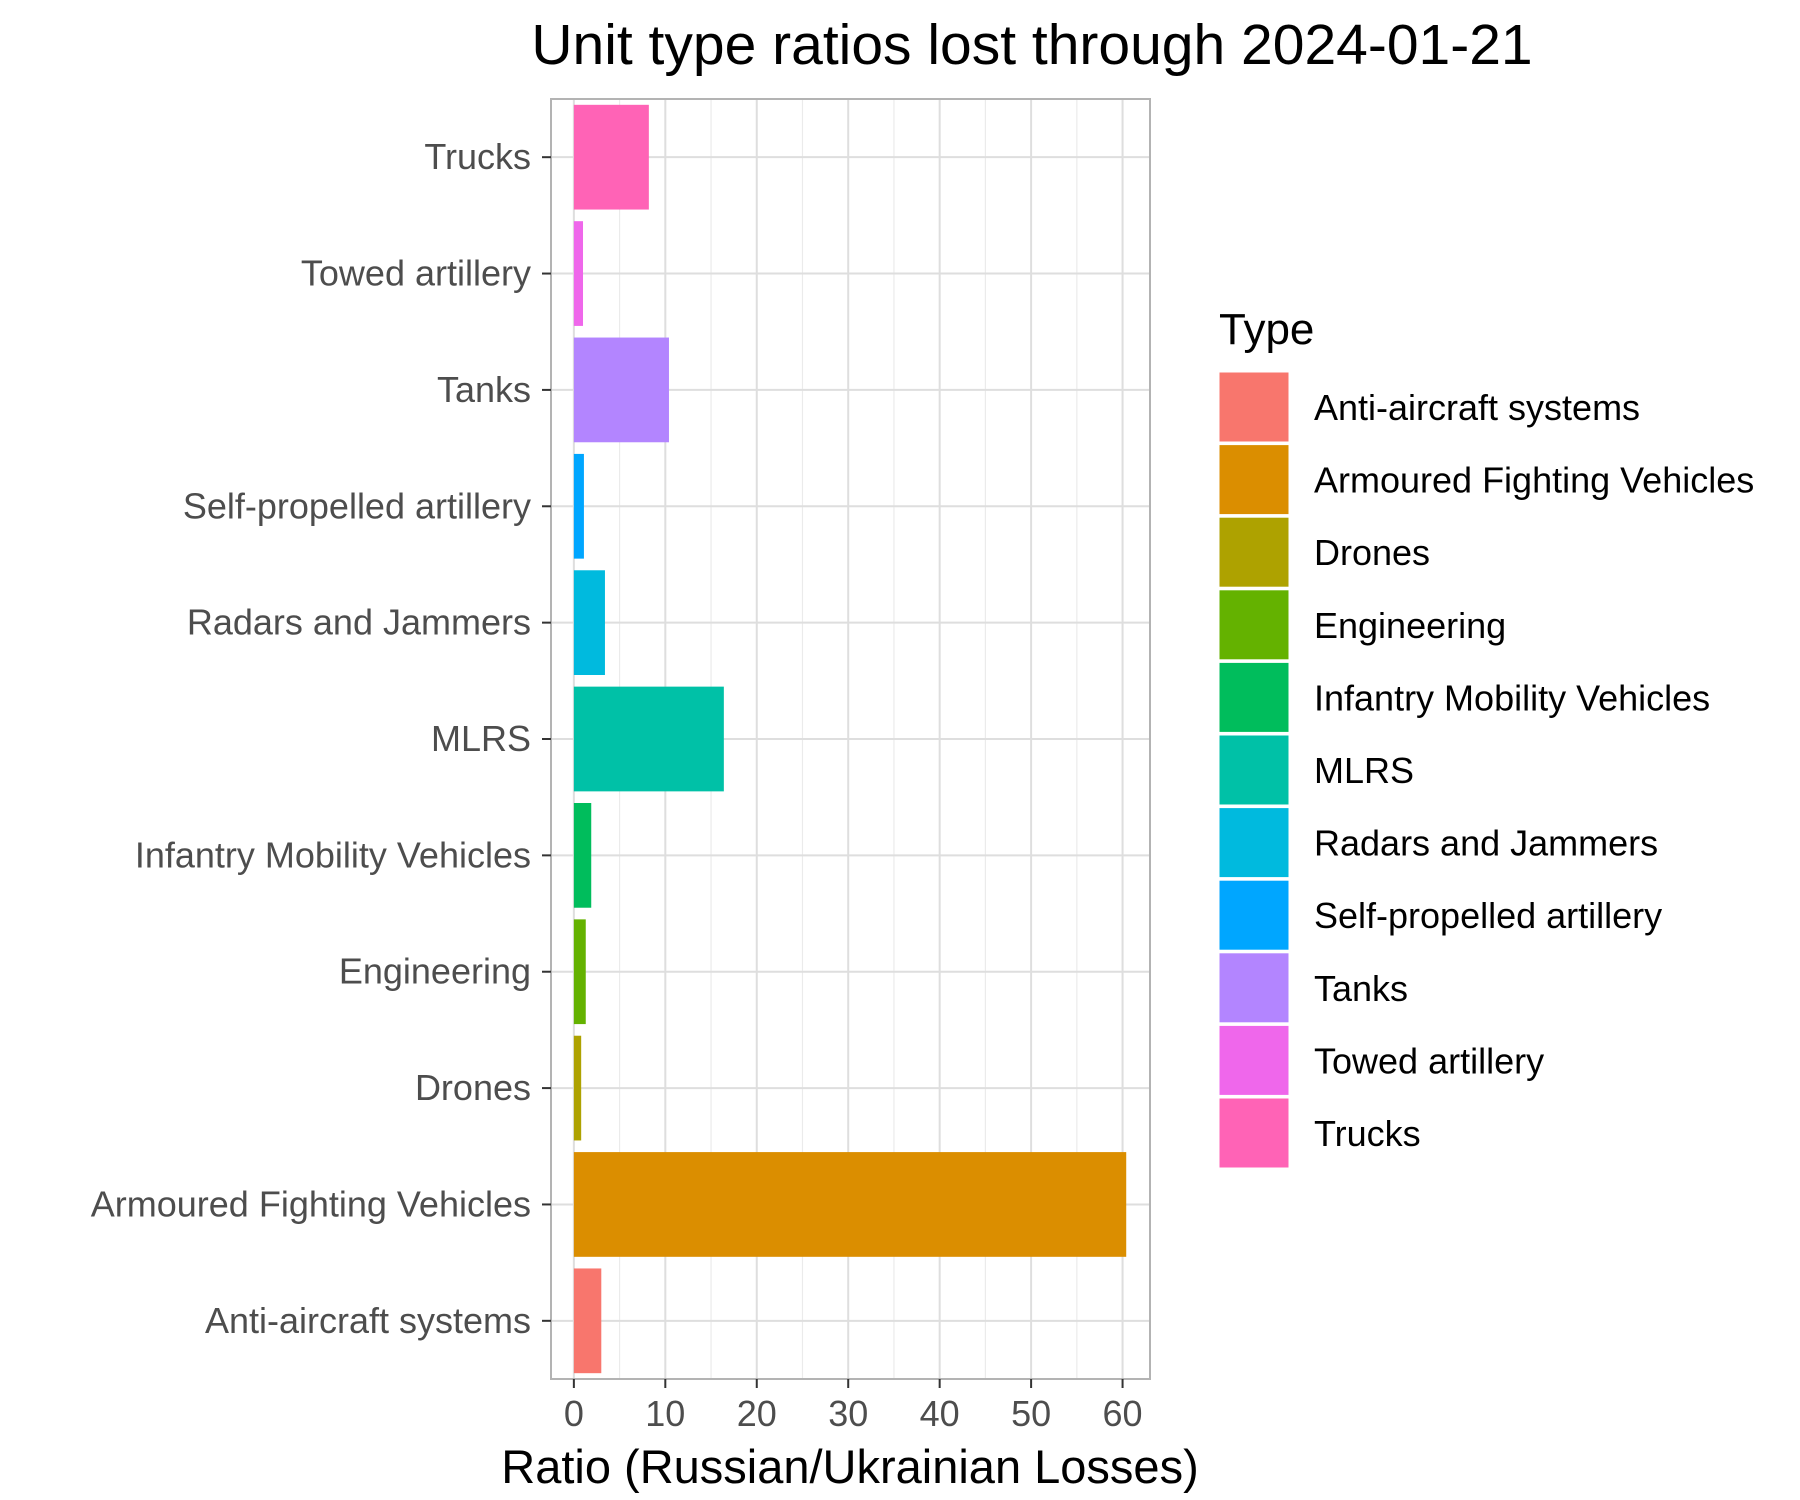  Describe the element at coordinates (848, 1413) in the screenshot. I see `x-tick-label: 30` at that location.